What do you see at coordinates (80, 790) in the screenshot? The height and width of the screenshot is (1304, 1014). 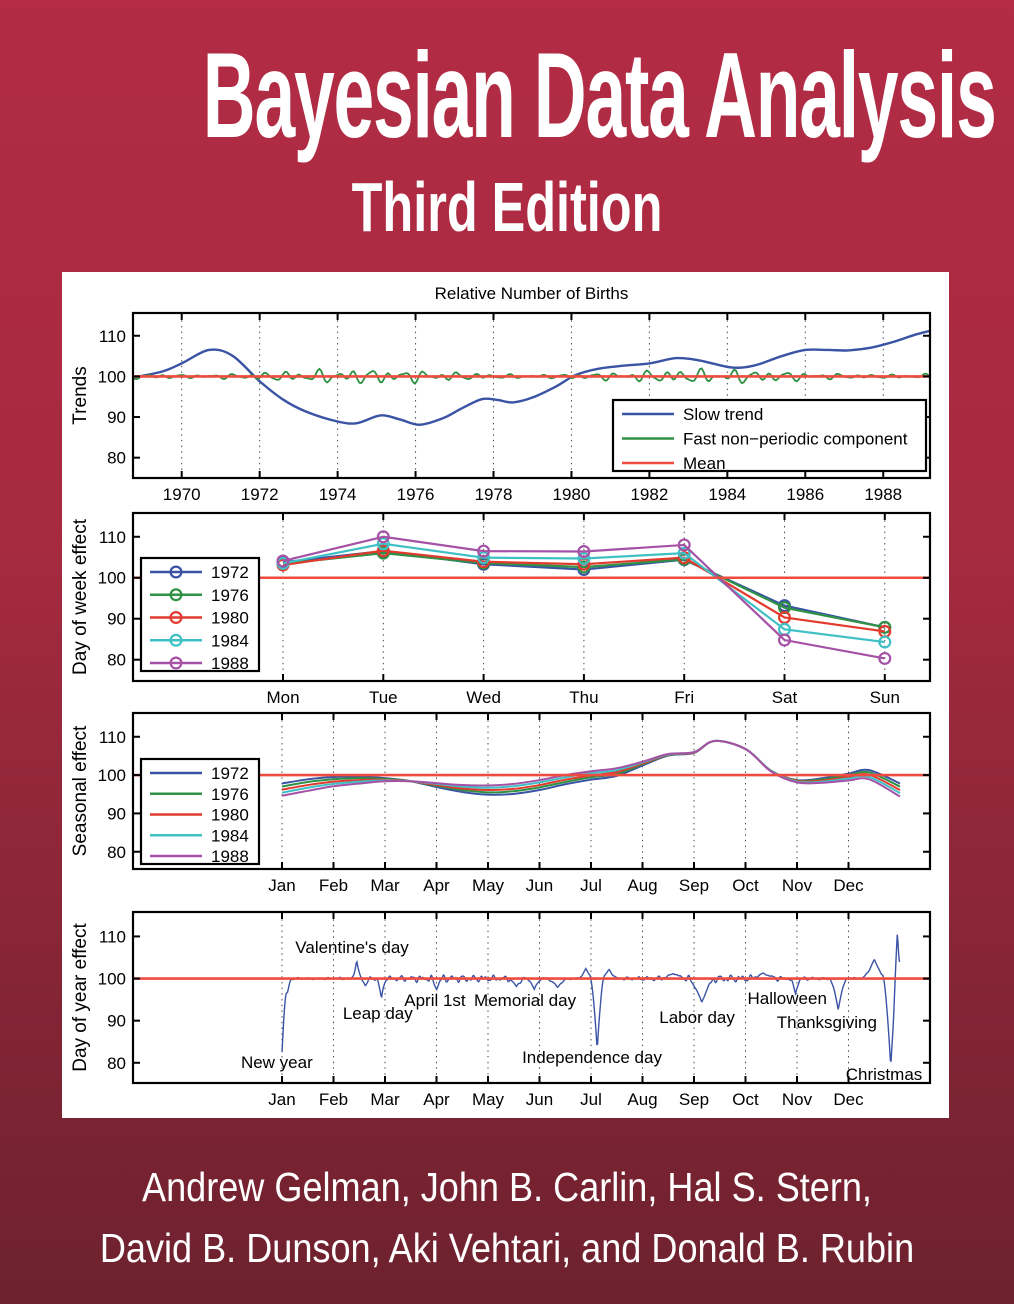 I see `y-axis-label: Seasonal effect` at bounding box center [80, 790].